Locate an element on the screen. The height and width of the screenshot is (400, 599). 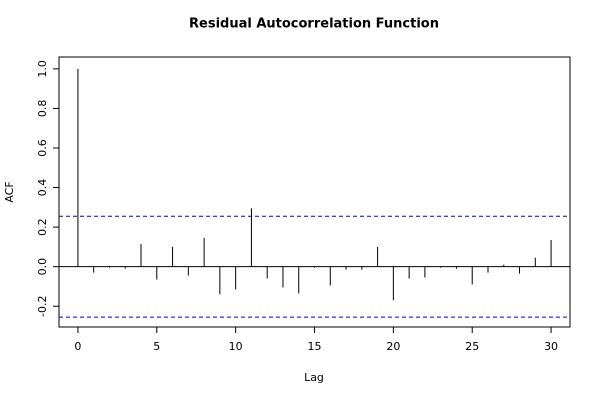
y-tick-label: -0.2 is located at coordinates (42, 305).